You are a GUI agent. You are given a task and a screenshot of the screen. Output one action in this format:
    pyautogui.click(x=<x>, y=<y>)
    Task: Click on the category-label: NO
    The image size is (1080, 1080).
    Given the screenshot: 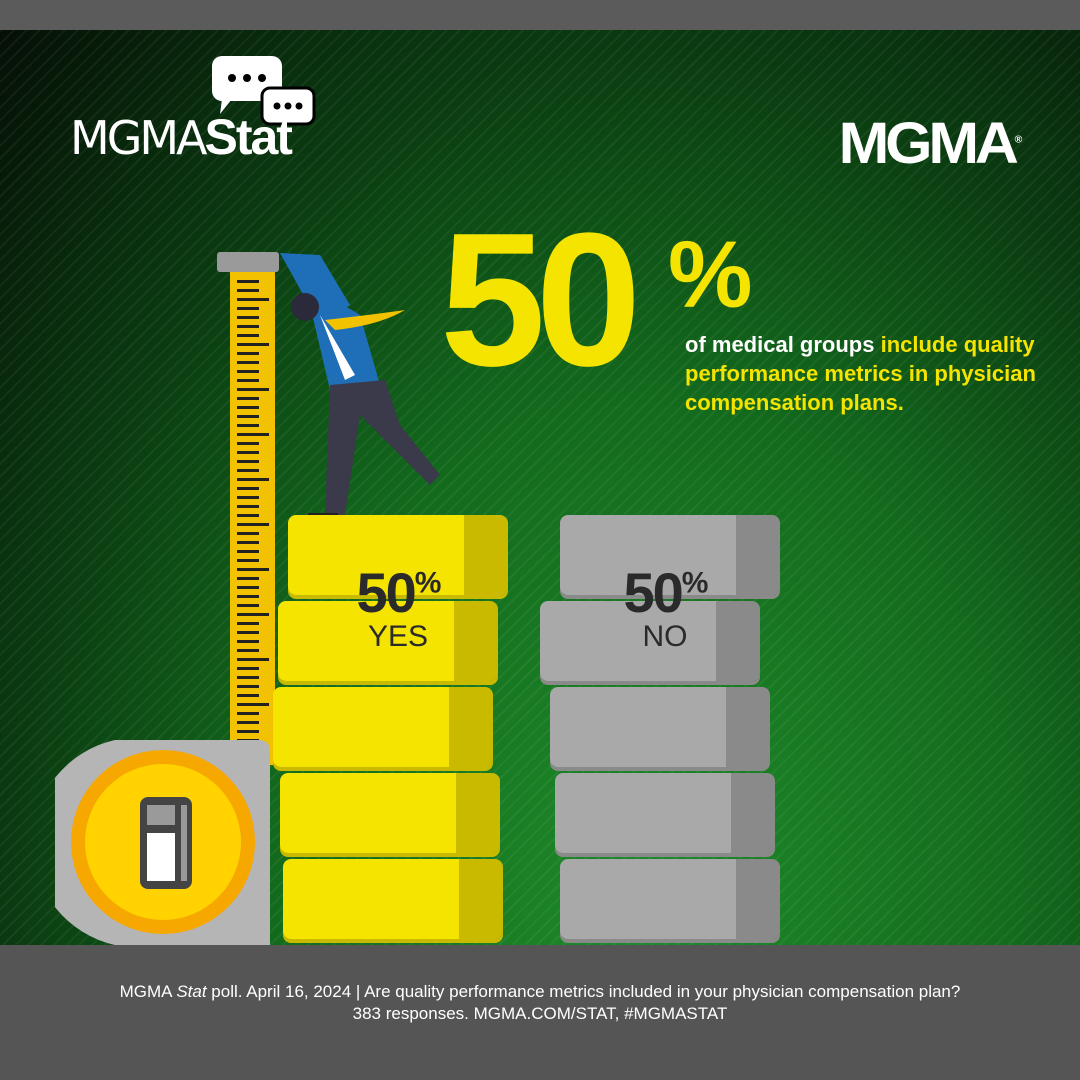 What is the action you would take?
    pyautogui.click(x=665, y=636)
    